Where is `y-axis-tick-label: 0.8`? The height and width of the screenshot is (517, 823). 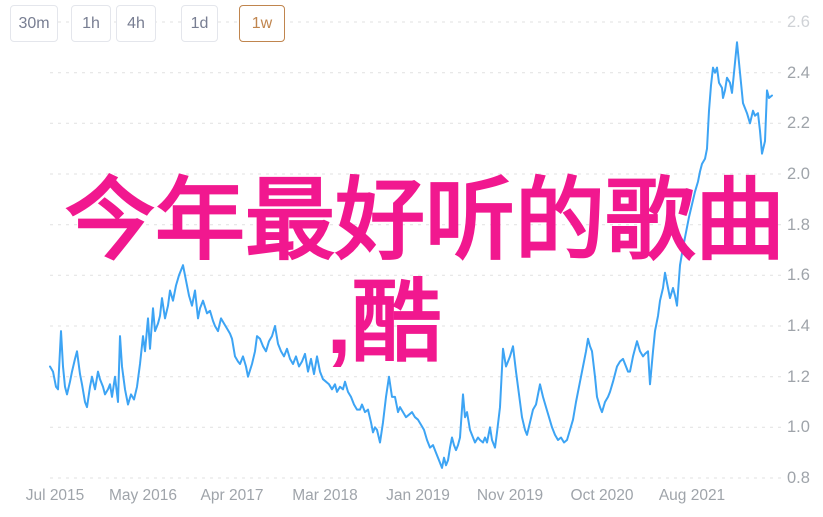 y-axis-tick-label: 0.8 is located at coordinates (798, 478).